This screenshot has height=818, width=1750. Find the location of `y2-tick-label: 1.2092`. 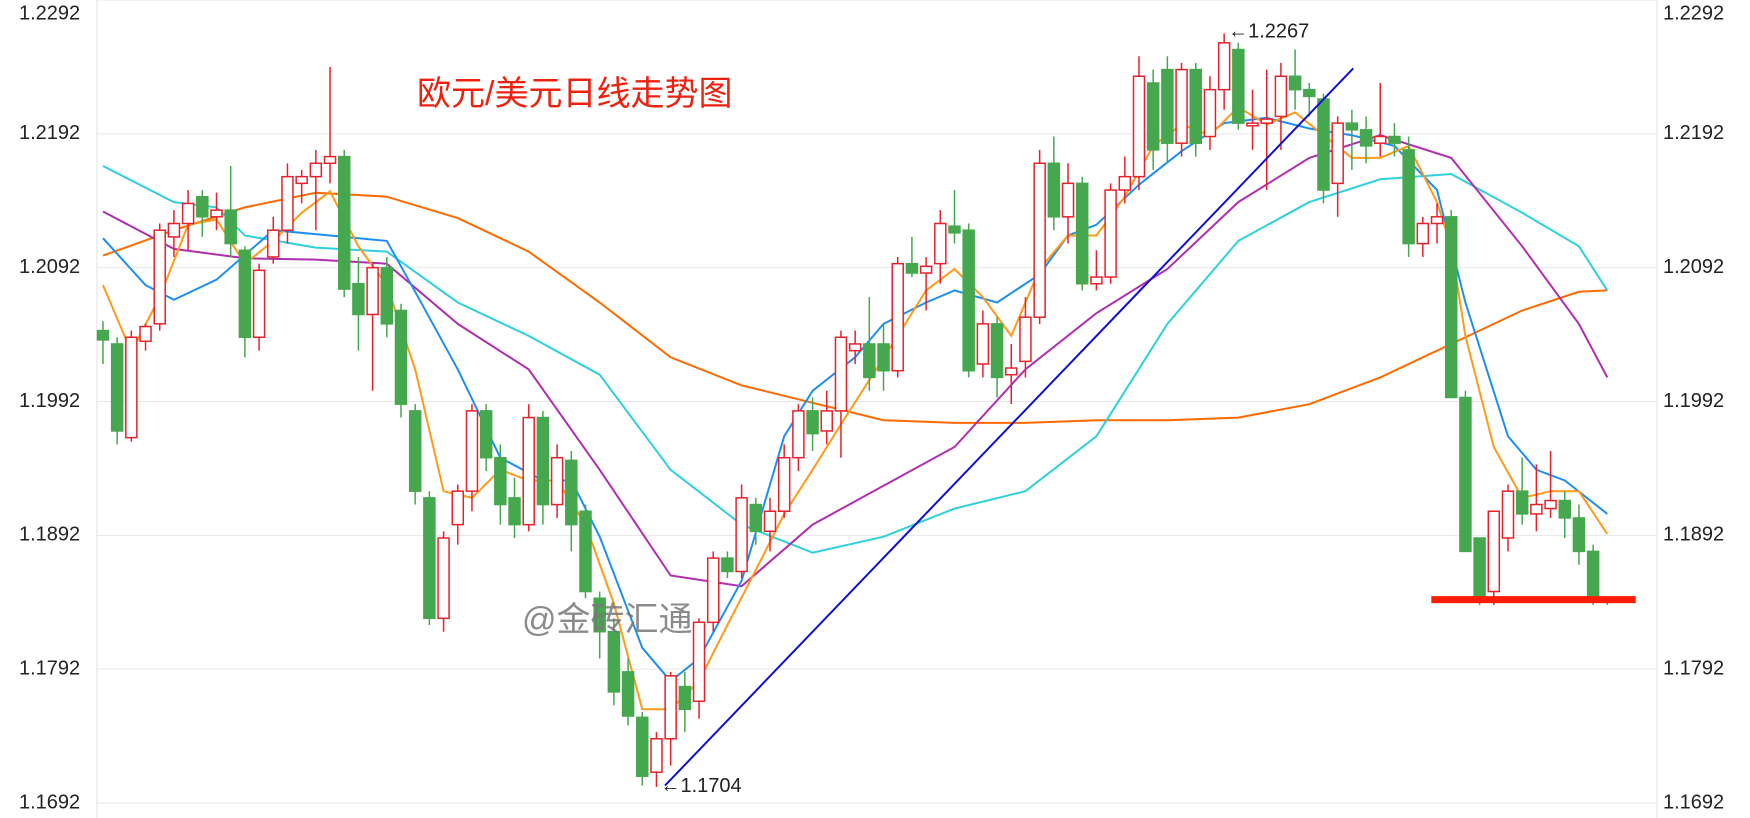

y2-tick-label: 1.2092 is located at coordinates (1693, 267).